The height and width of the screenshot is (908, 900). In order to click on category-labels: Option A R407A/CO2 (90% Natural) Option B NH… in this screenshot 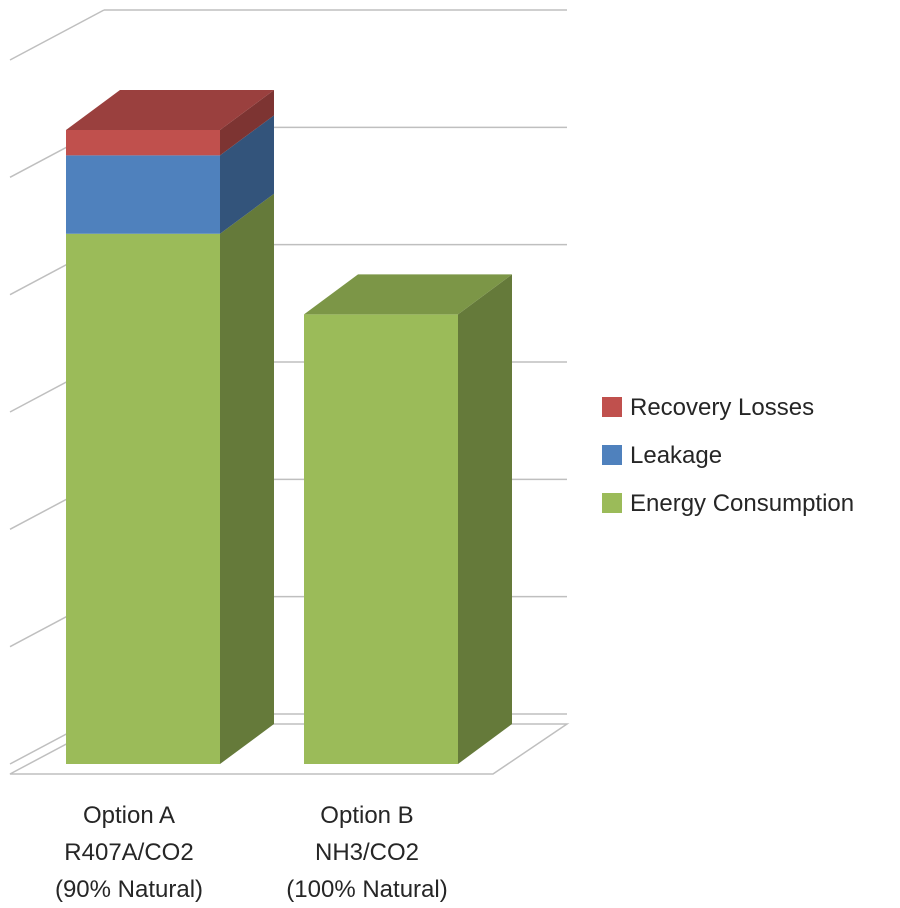, I will do `click(251, 852)`.